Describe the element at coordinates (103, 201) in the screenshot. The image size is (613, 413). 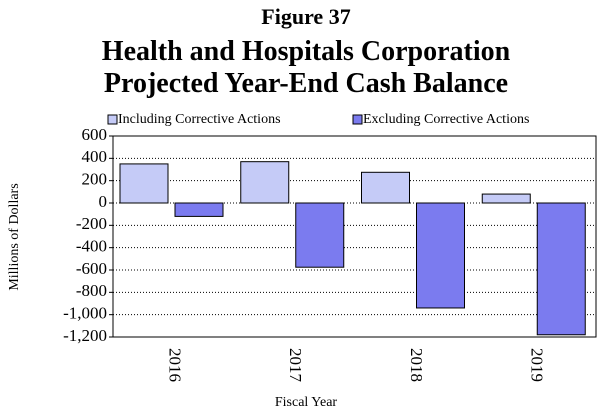
I see `y-tick-label: 0` at that location.